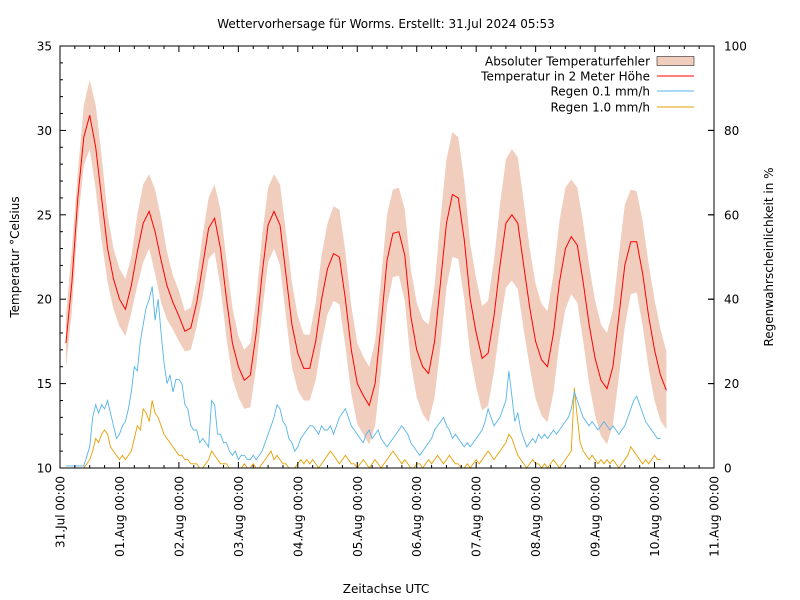  Describe the element at coordinates (675, 61) in the screenshot. I see `legend-swatch-band` at that location.